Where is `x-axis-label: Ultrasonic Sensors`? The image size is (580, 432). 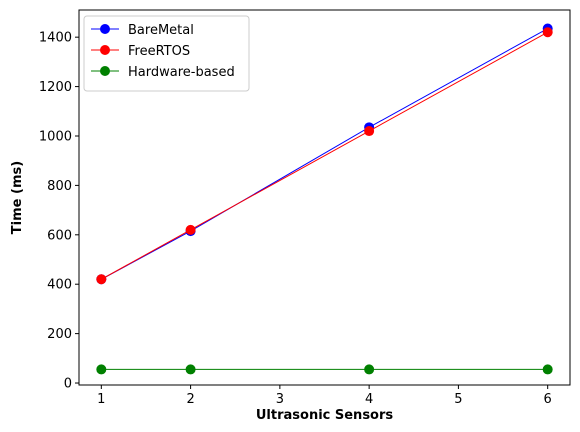
x-axis-label: Ultrasonic Sensors is located at coordinates (325, 415).